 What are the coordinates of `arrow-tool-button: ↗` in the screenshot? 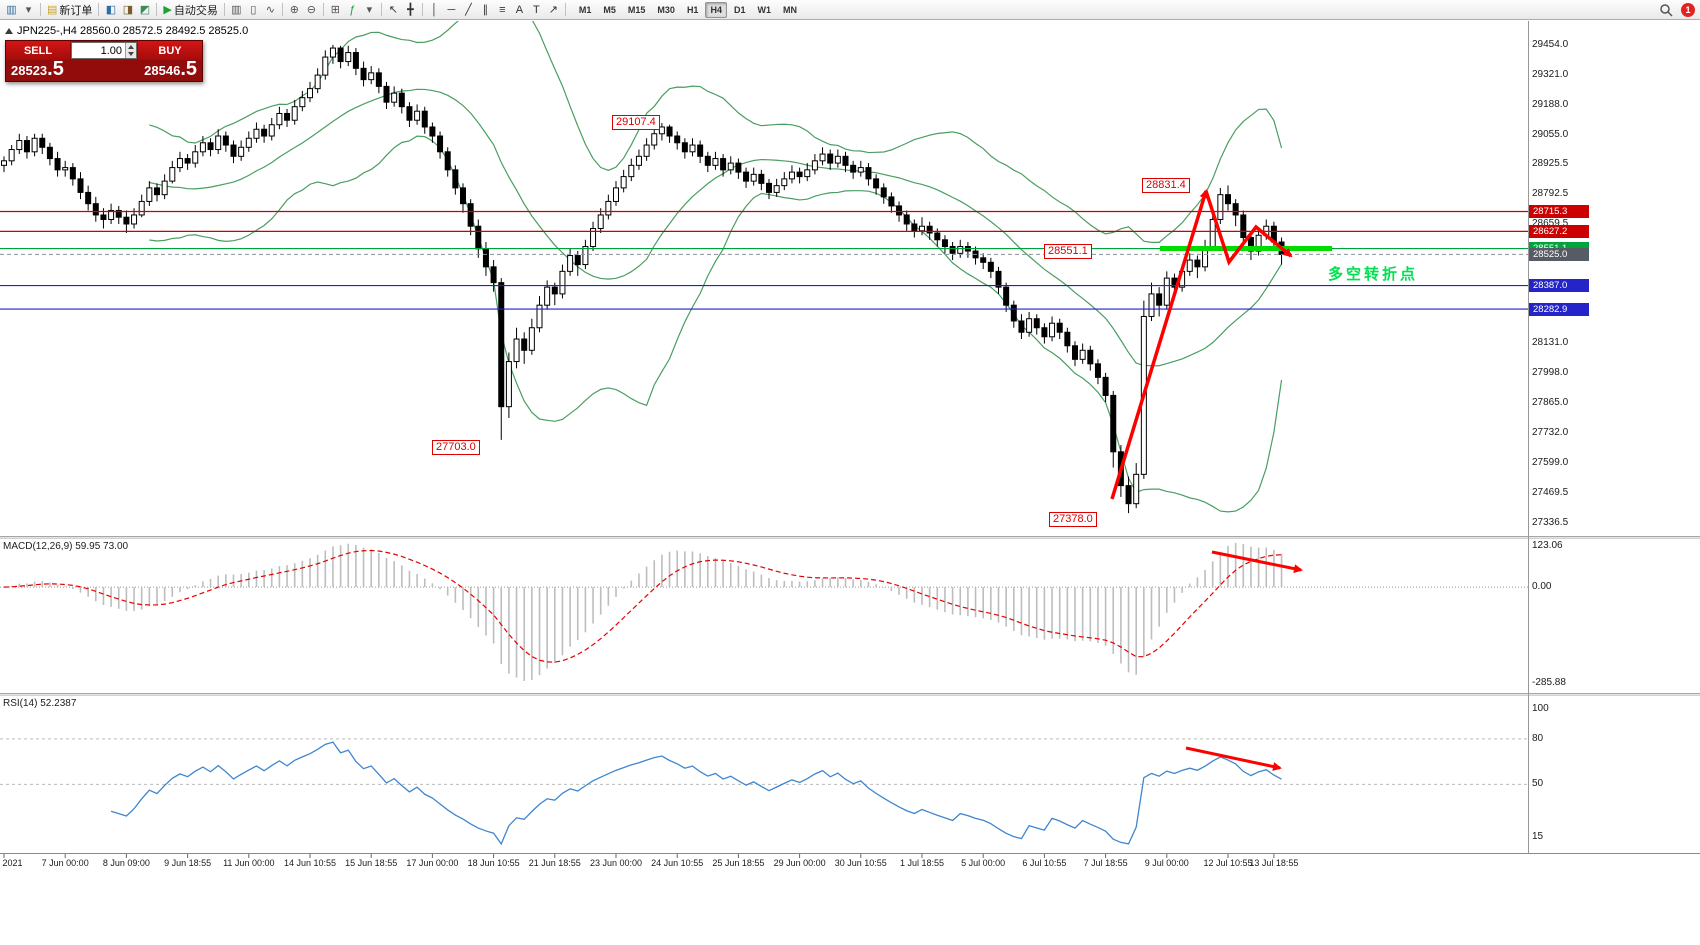 It's located at (553, 9).